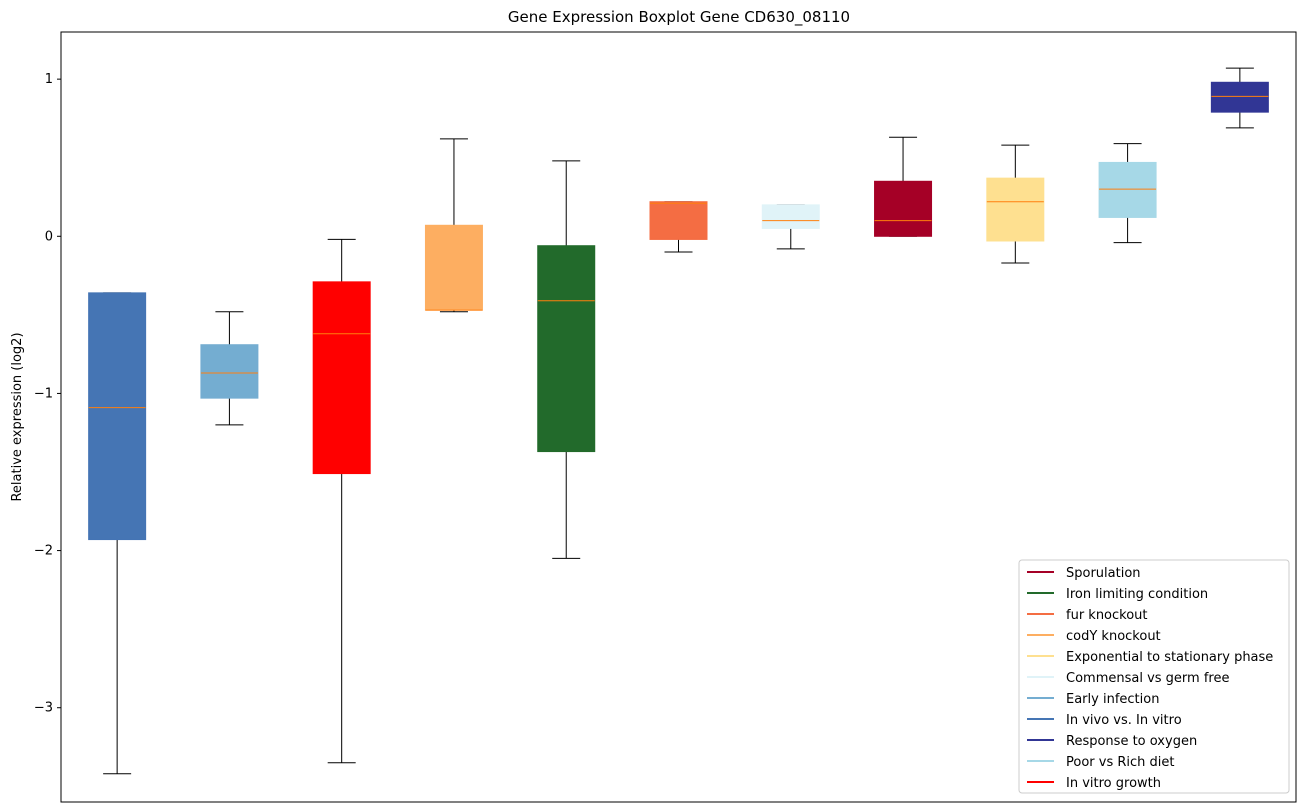 This screenshot has height=812, width=1309. I want to click on legend-label: Poor vs Rich diet, so click(1120, 762).